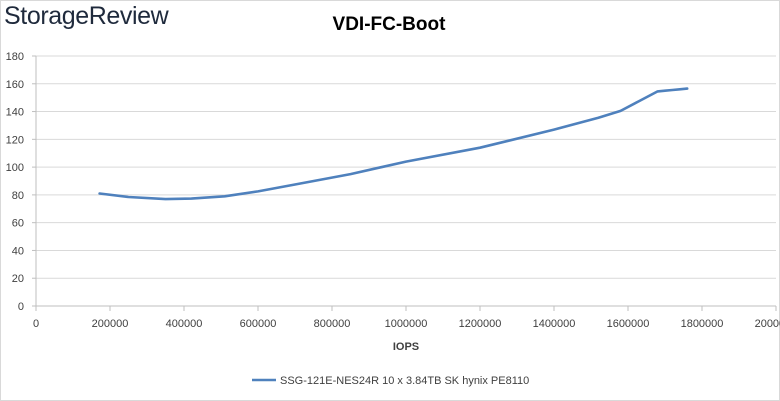 This screenshot has width=780, height=401. What do you see at coordinates (184, 324) in the screenshot?
I see `x-tick-label: 400000` at bounding box center [184, 324].